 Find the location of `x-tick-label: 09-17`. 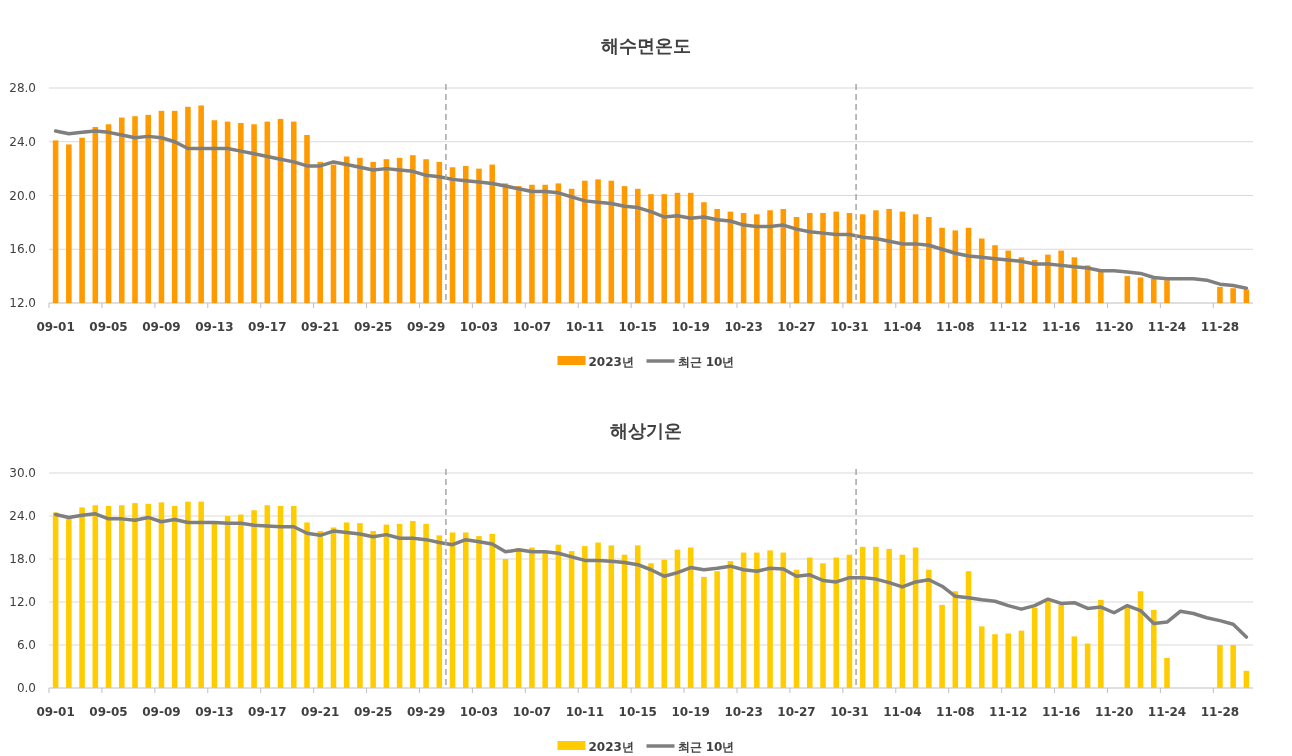

x-tick-label: 09-17 is located at coordinates (267, 712).